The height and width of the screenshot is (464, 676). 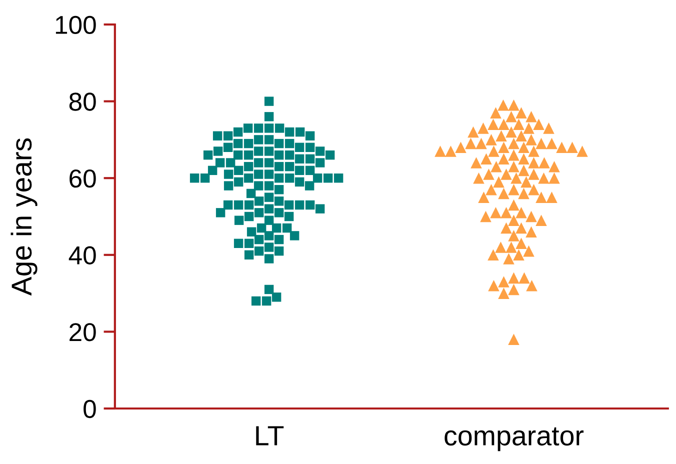 I want to click on y-tick-label: 20, so click(x=83, y=332).